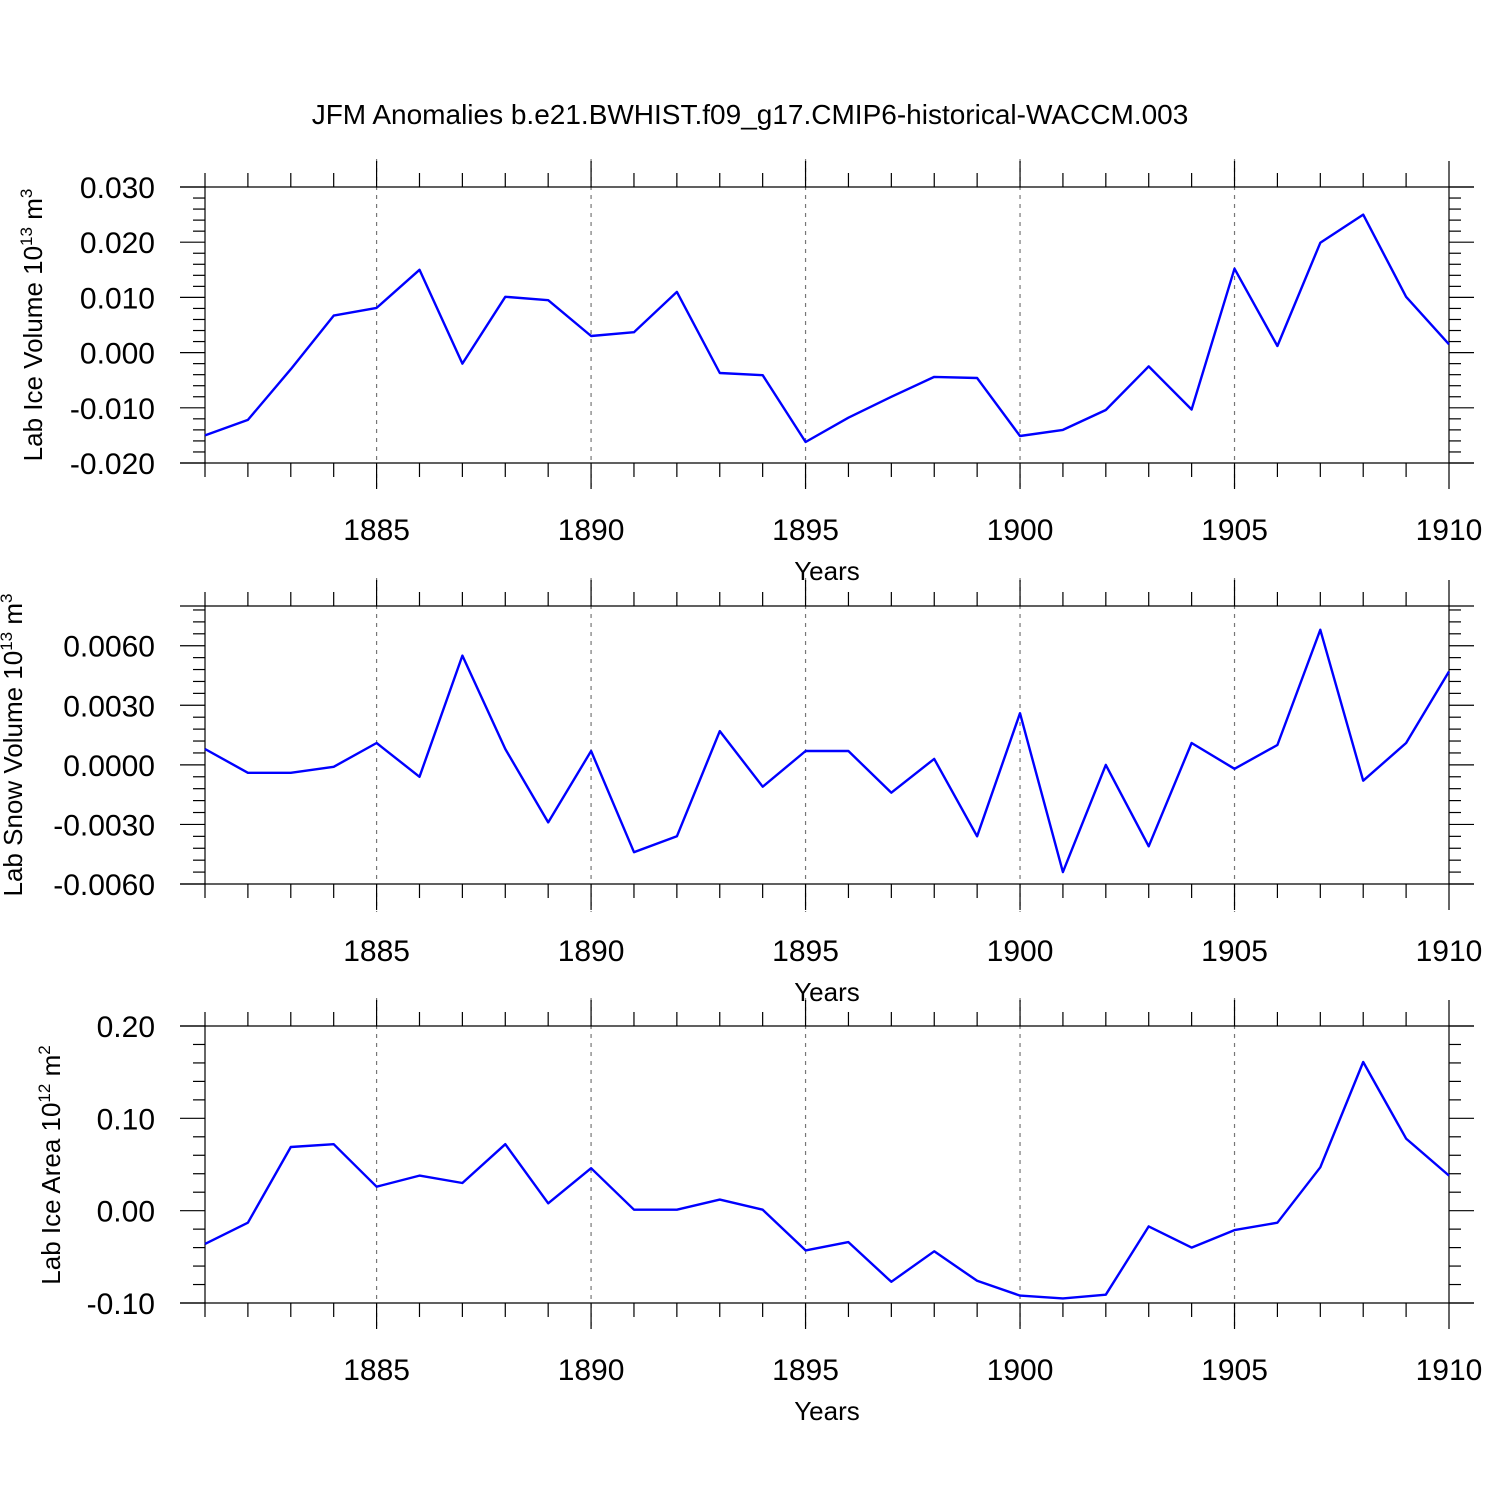  I want to click on y-tick-label: 0.020, so click(117, 243).